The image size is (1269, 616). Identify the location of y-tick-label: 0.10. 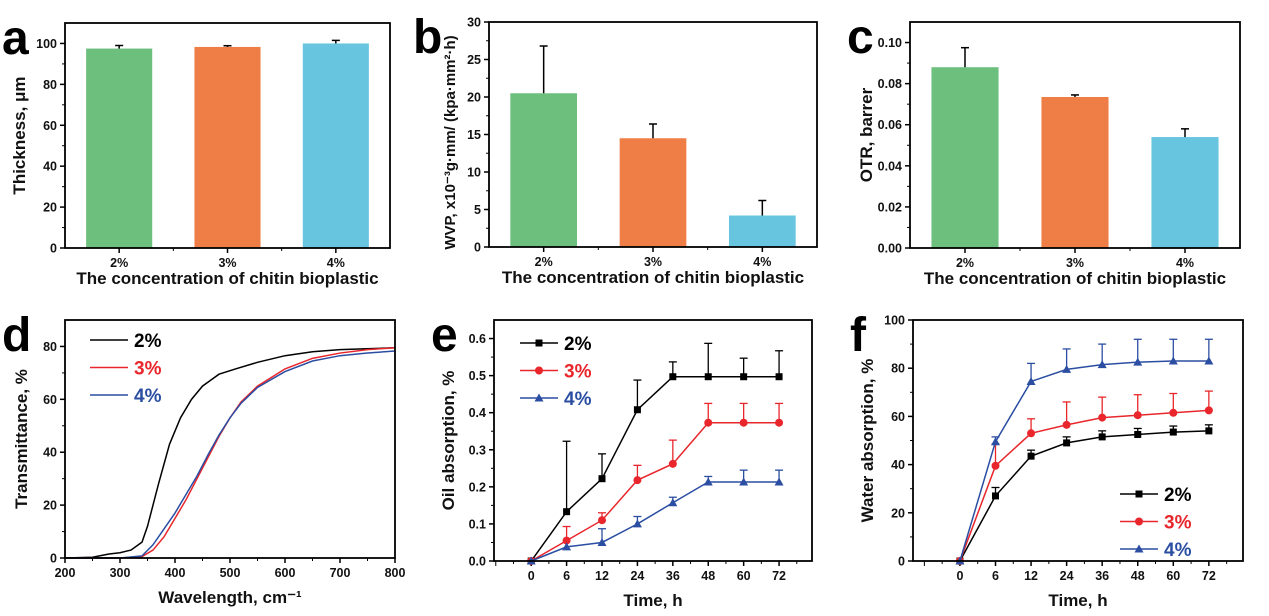
(890, 43).